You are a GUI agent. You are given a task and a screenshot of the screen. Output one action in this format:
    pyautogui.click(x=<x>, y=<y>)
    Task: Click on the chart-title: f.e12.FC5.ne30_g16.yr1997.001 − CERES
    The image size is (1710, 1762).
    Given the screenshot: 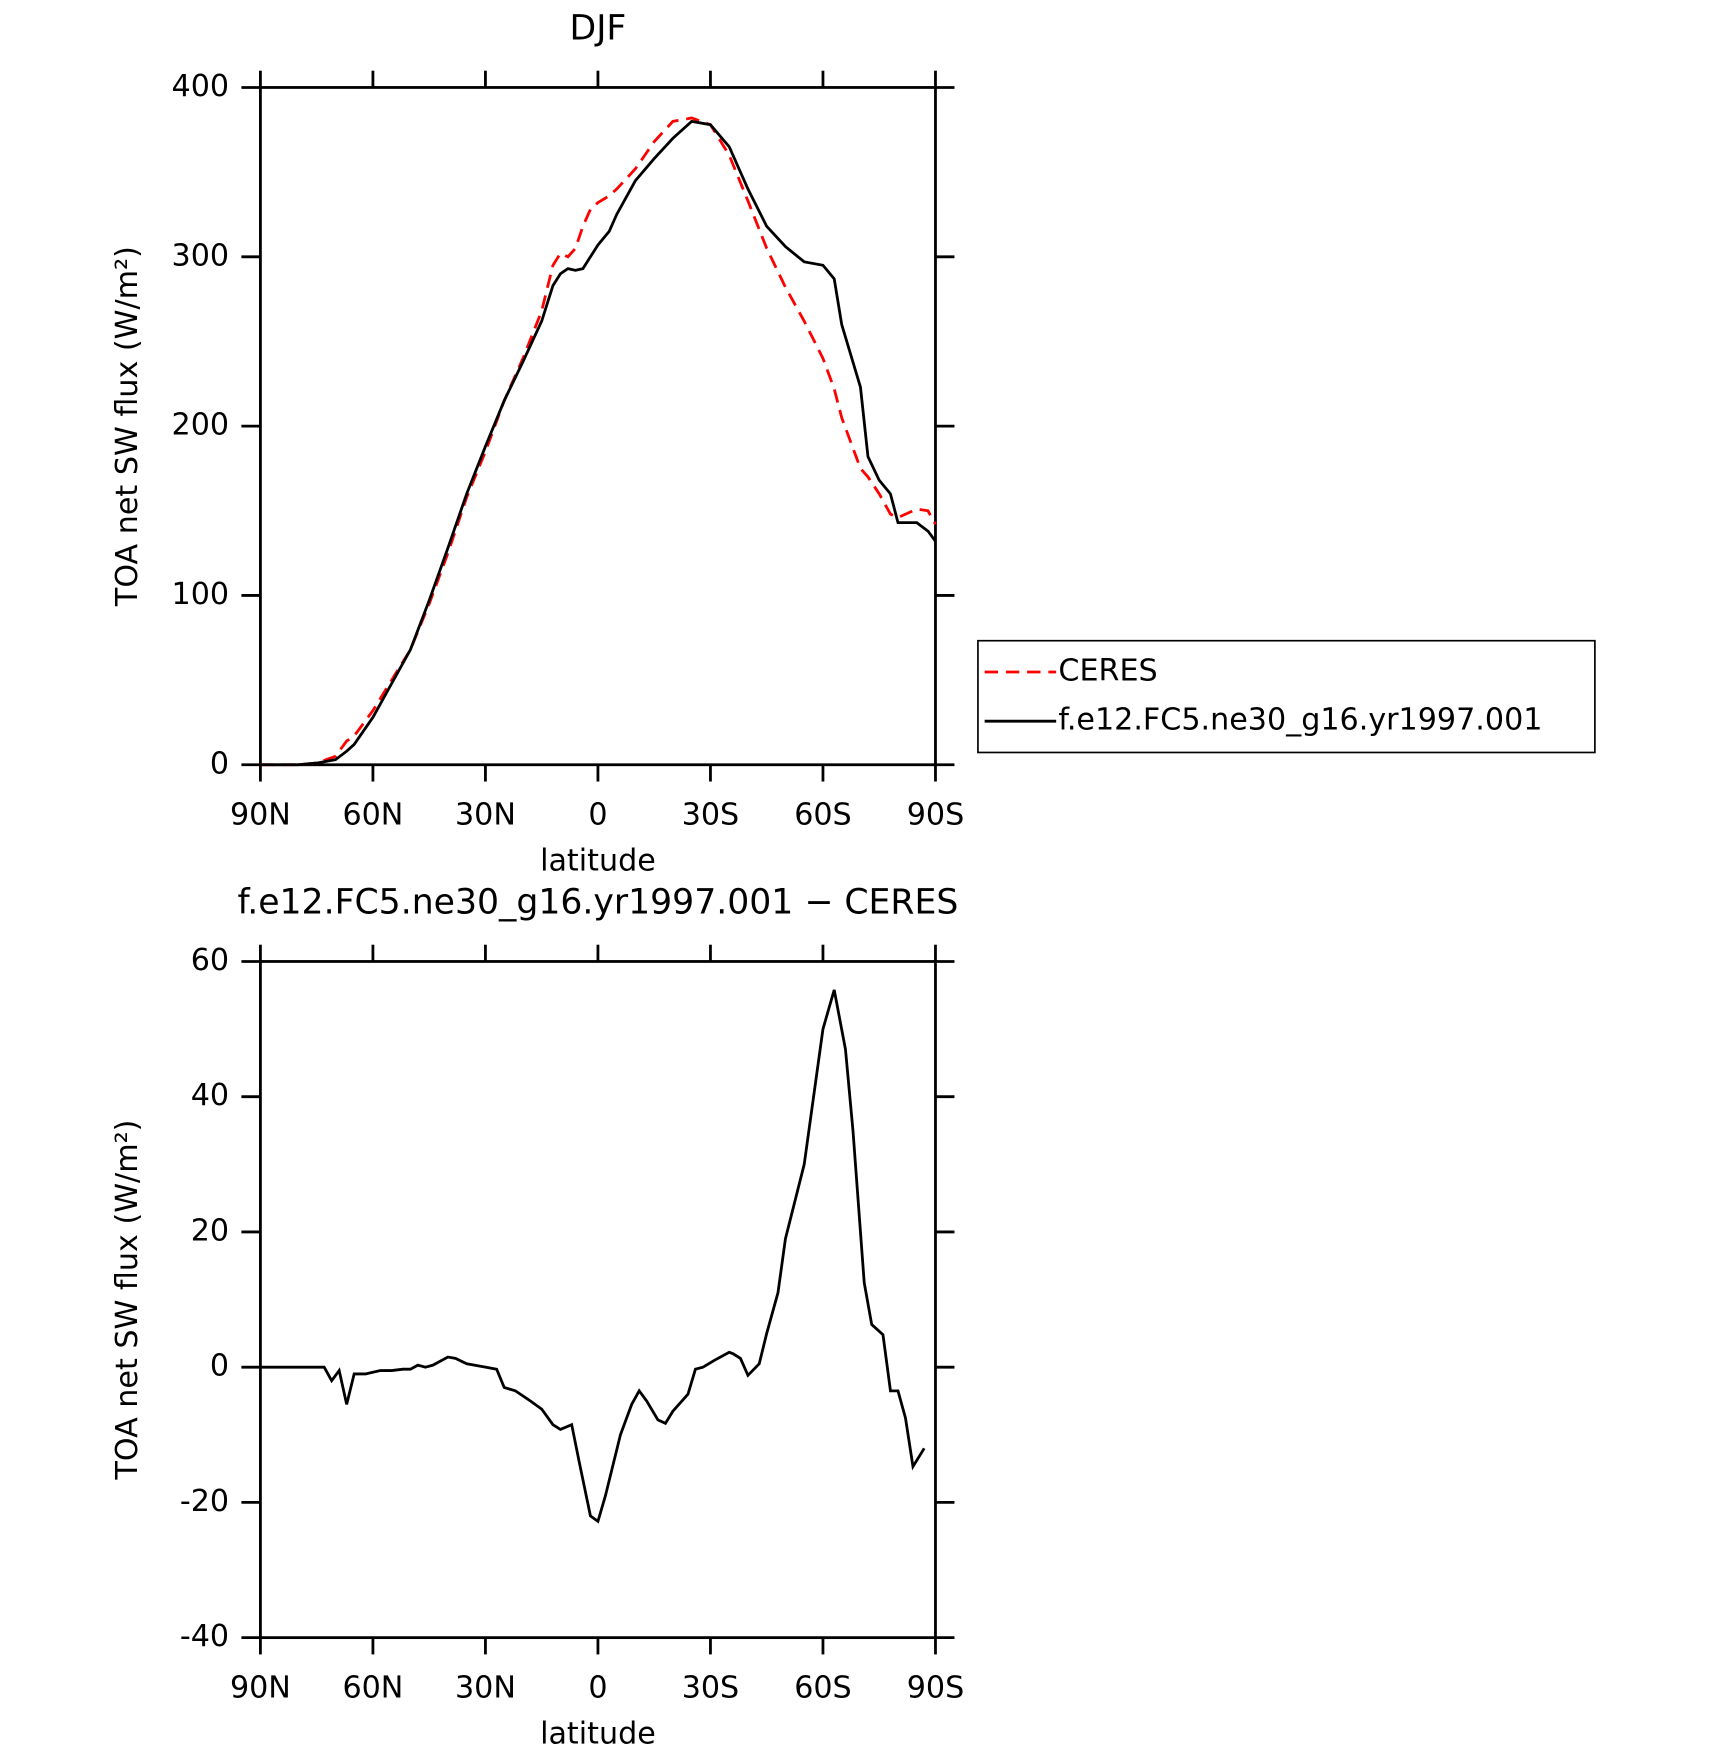 What is the action you would take?
    pyautogui.click(x=598, y=902)
    